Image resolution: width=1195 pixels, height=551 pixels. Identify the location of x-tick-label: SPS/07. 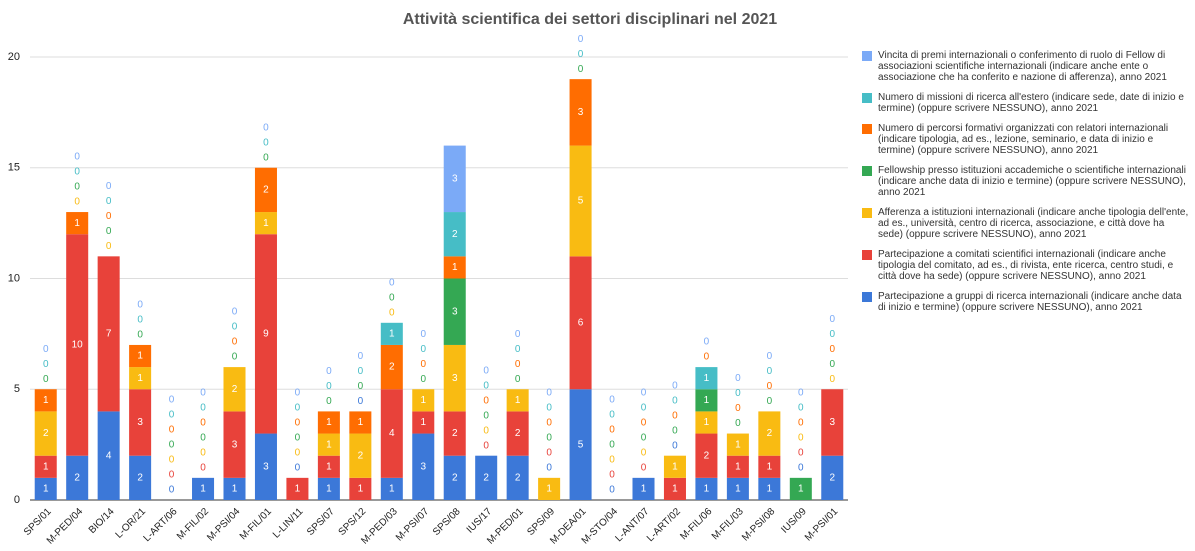
(321, 522).